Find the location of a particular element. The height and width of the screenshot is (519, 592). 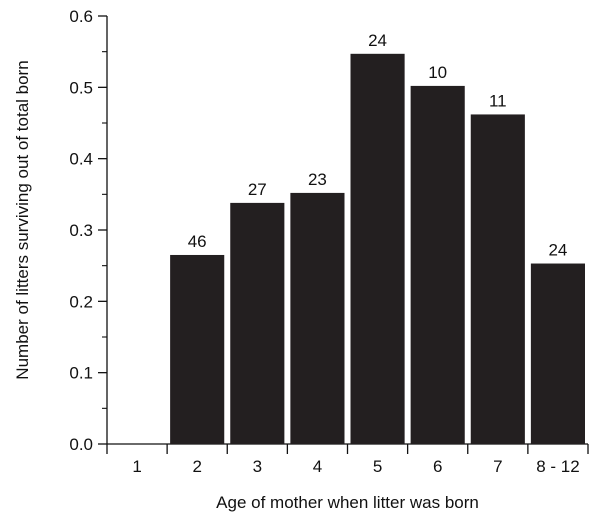

x-tick-label: 3 is located at coordinates (257, 466).